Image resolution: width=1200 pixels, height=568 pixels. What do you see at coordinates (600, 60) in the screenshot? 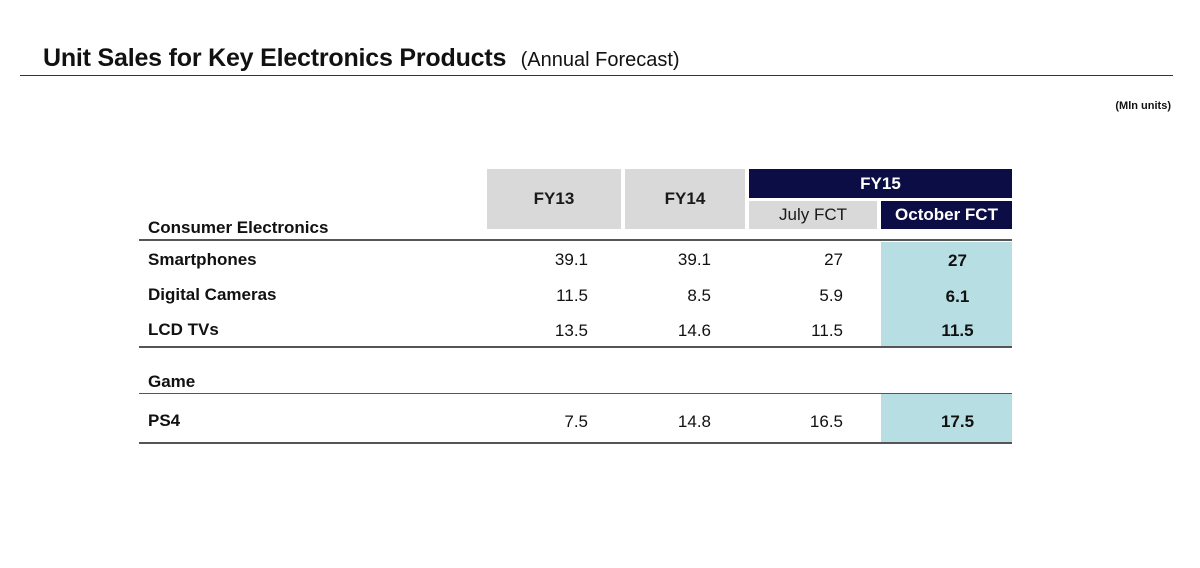
I see `title-subtitle: (Annual Forecast)` at bounding box center [600, 60].